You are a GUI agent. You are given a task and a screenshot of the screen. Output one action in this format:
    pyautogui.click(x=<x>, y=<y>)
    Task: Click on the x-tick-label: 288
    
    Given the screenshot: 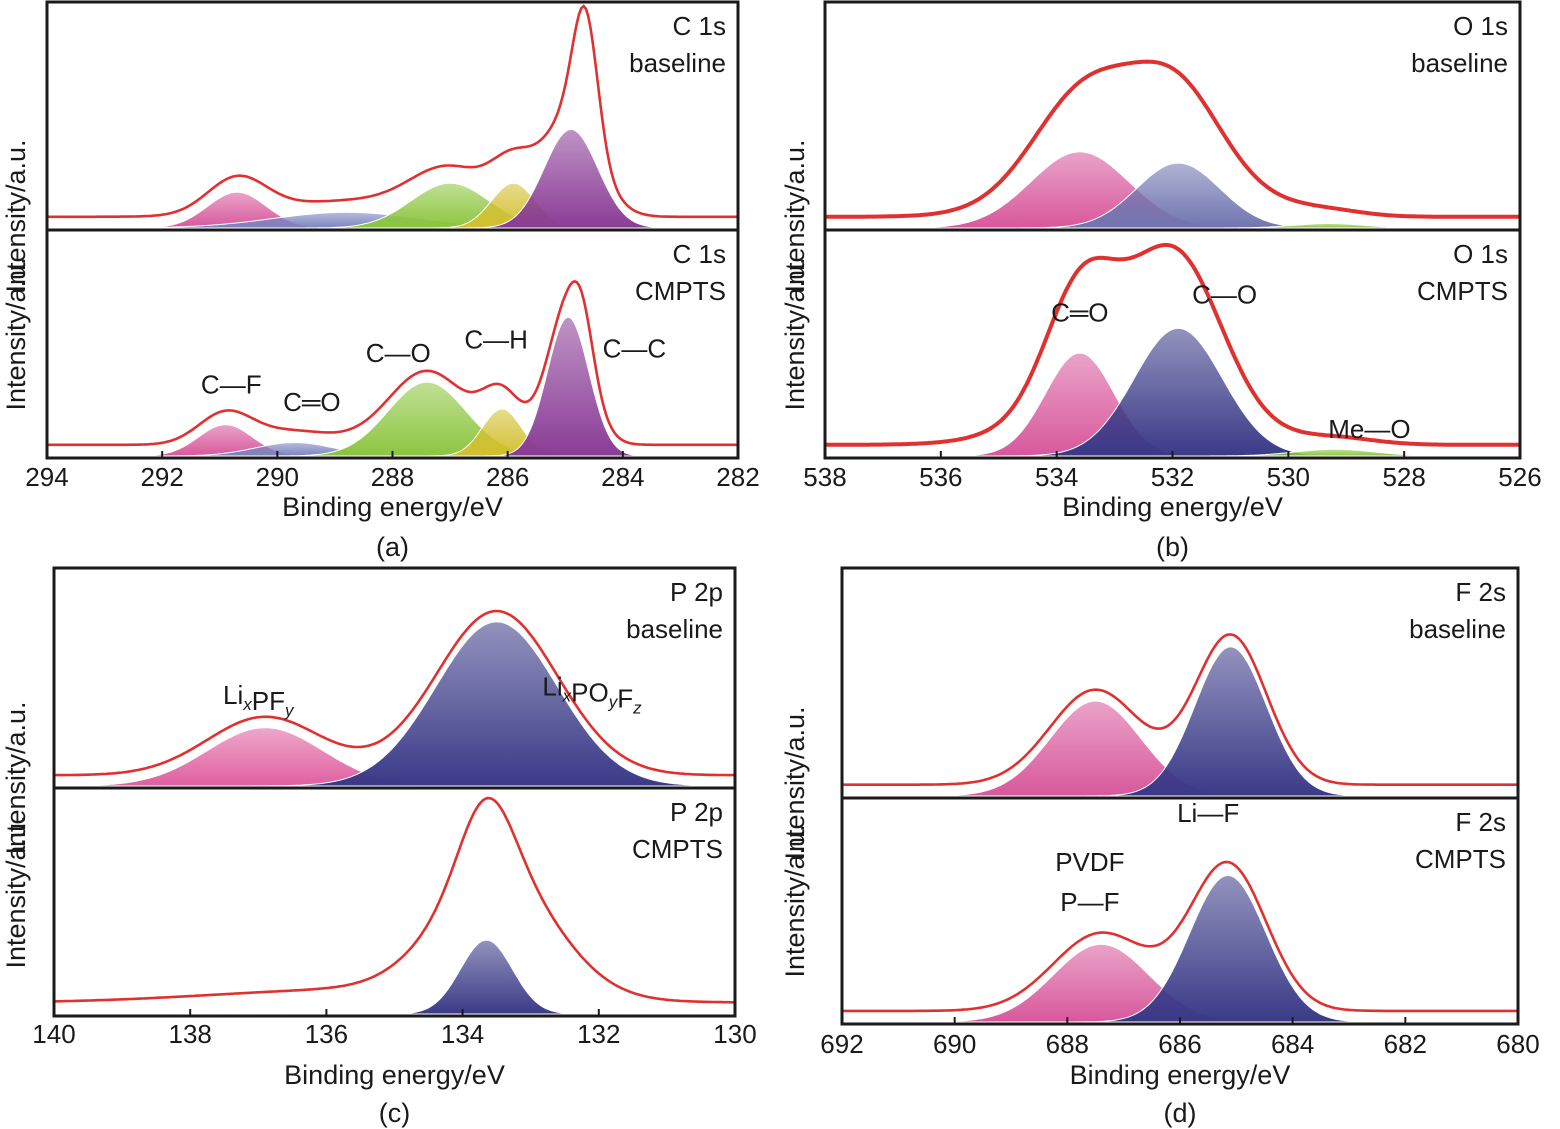 What is the action you would take?
    pyautogui.click(x=392, y=477)
    